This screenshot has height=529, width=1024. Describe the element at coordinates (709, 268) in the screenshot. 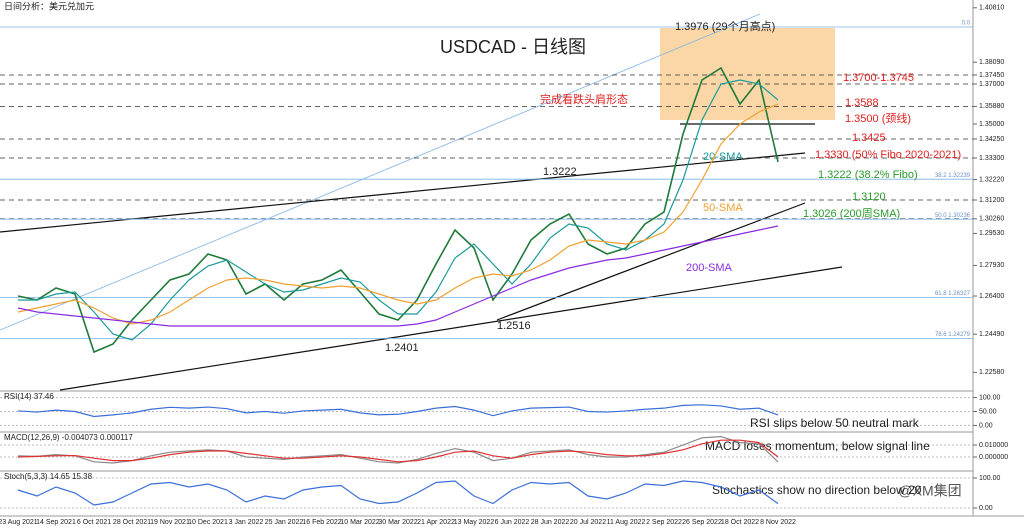

I see `series-label: 200-SMA` at that location.